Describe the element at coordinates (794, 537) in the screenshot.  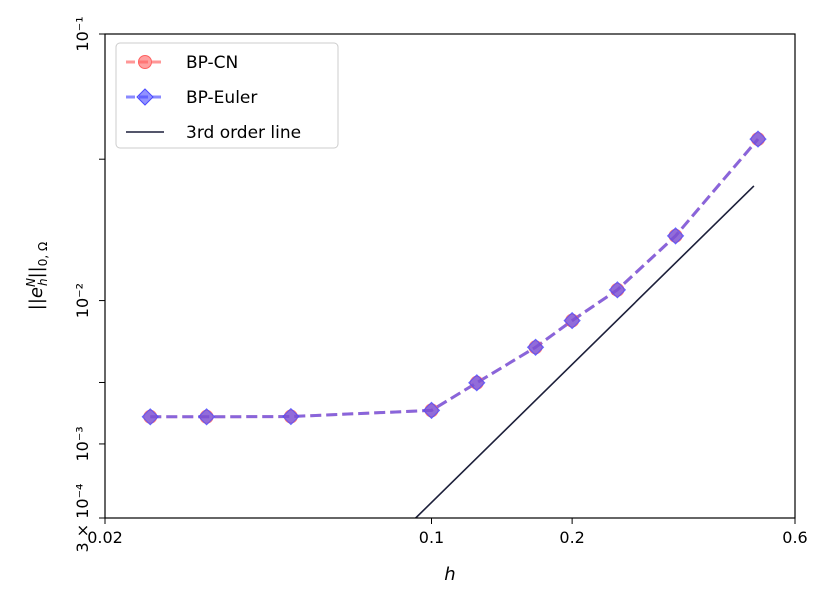
I see `x-tick-label-3: 0.6` at that location.